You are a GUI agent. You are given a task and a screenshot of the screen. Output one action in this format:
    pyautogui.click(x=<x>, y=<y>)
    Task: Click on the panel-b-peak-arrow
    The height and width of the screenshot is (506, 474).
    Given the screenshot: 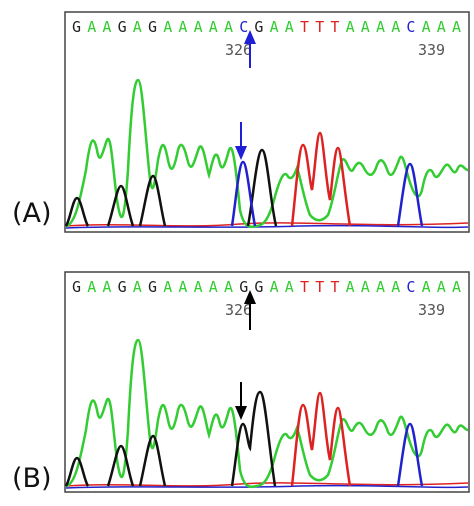 What is the action you would take?
    pyautogui.click(x=241, y=401)
    